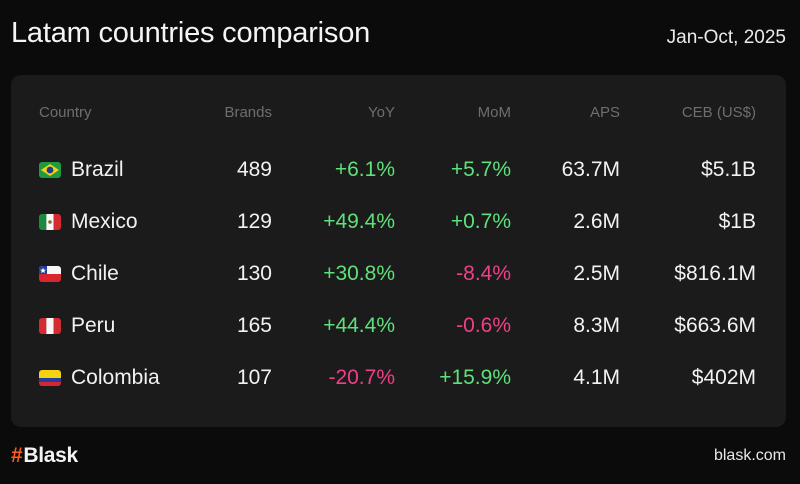  I want to click on country-cell: Colombia, so click(99, 378).